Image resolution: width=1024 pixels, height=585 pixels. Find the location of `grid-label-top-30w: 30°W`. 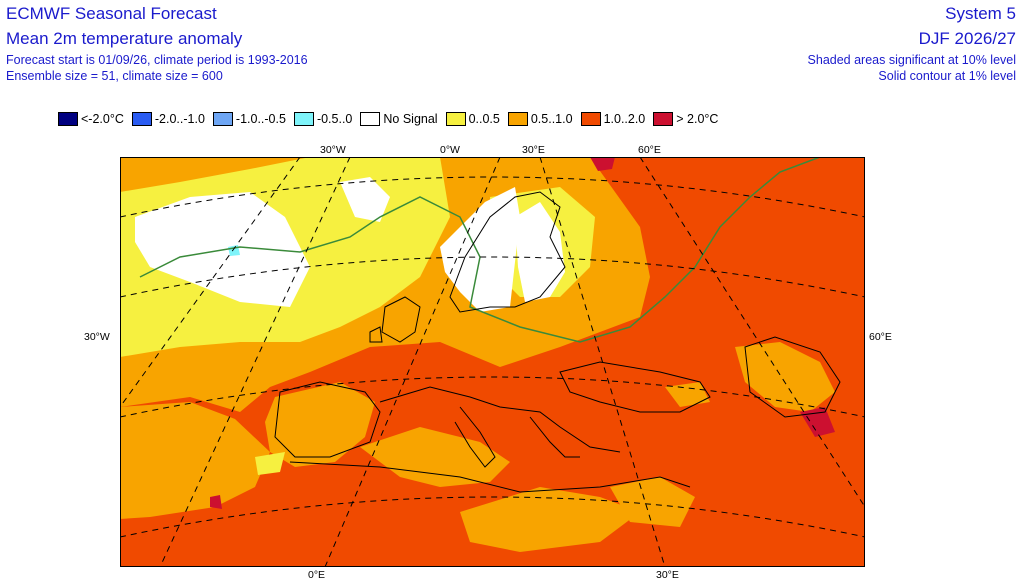

grid-label-top-30w: 30°W is located at coordinates (333, 150).